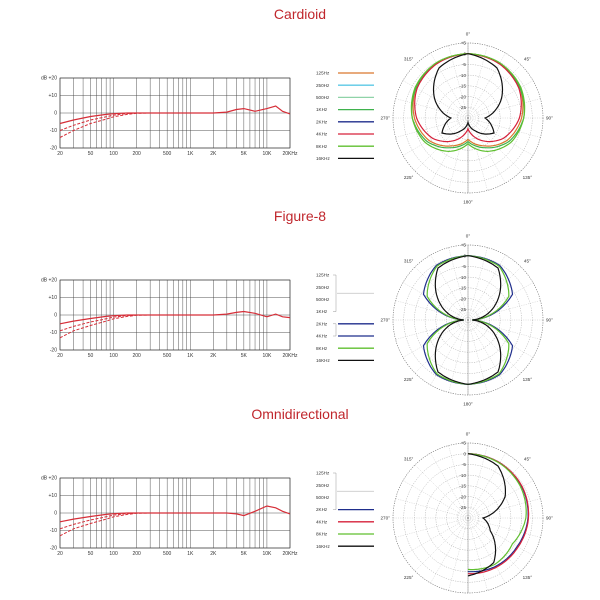 The height and width of the screenshot is (600, 600). Describe the element at coordinates (49, 281) in the screenshot. I see `y-tick-label: dB +20` at that location.